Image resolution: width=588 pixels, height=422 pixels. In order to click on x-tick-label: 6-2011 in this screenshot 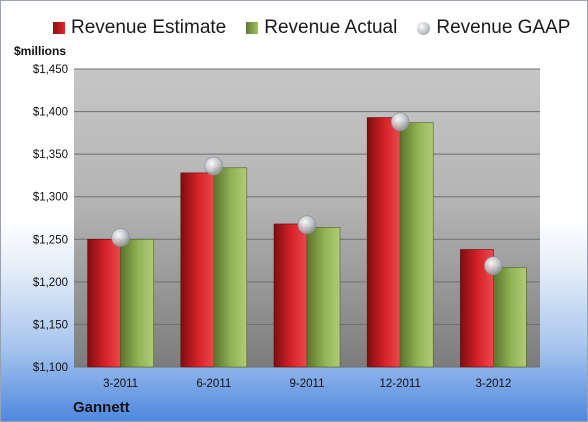, I will do `click(213, 384)`.